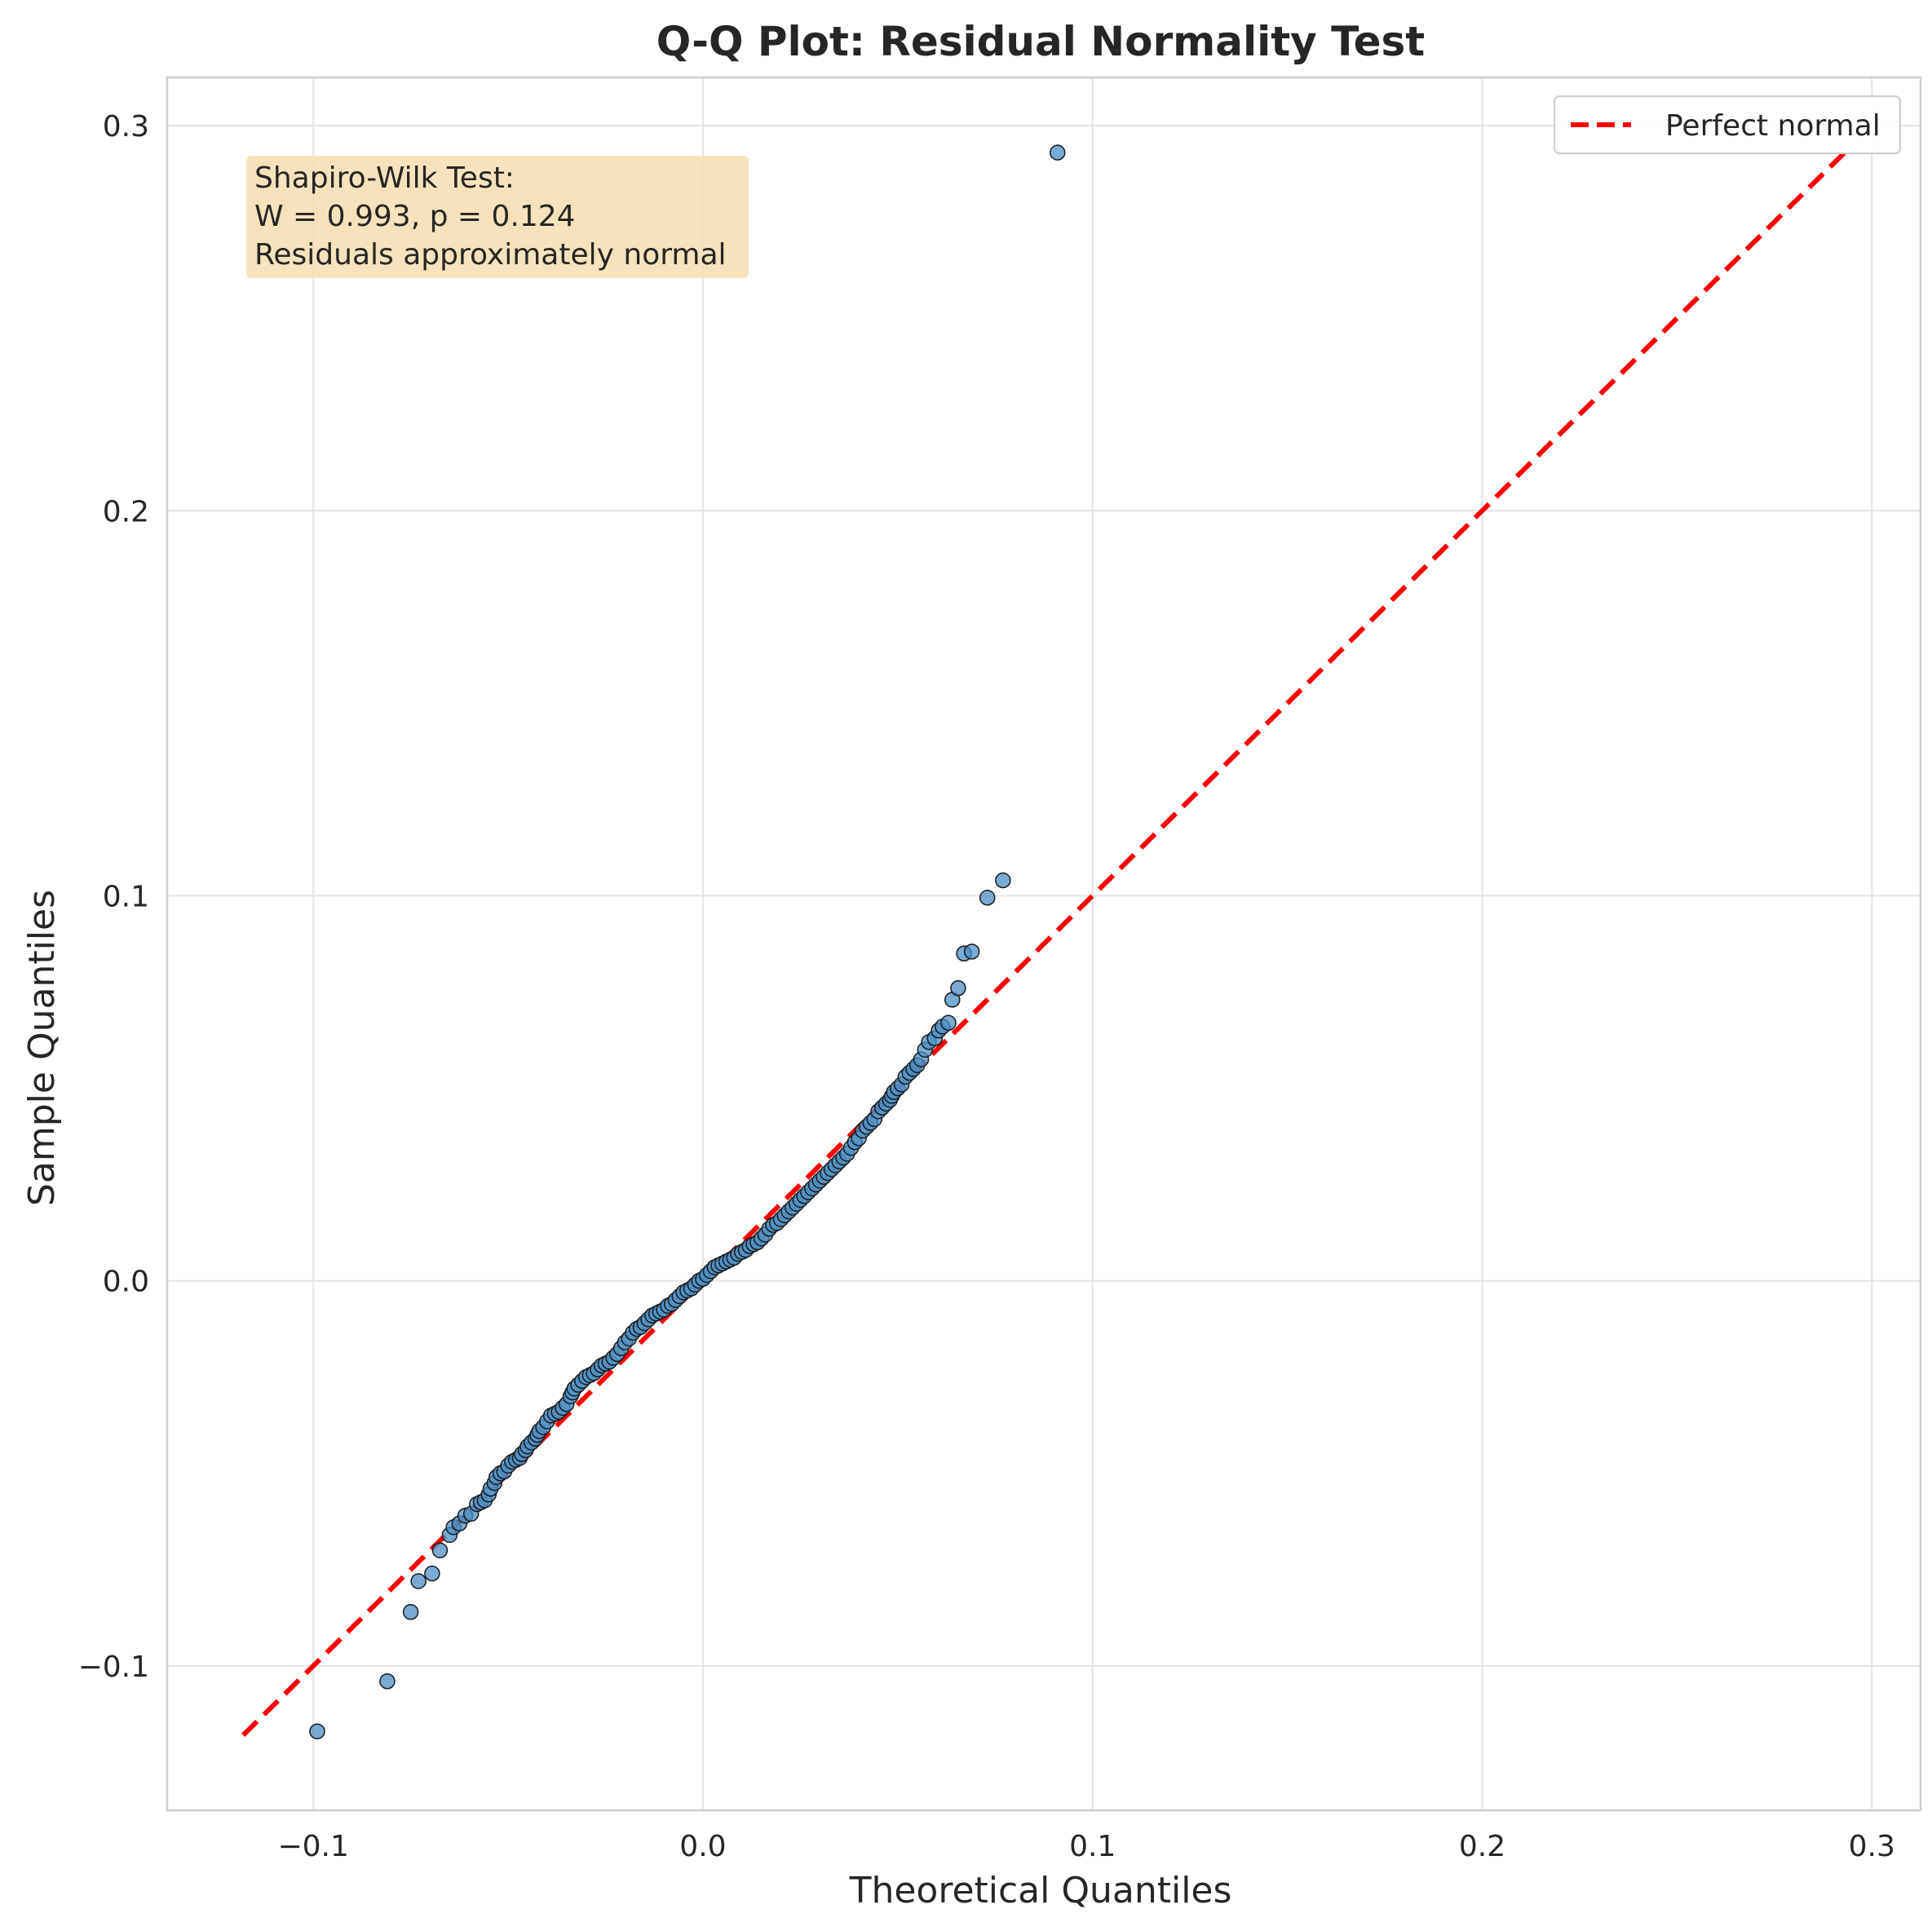 This screenshot has height=1931, width=1932. What do you see at coordinates (114, 1667) in the screenshot?
I see `y-tick-label: −0.1` at bounding box center [114, 1667].